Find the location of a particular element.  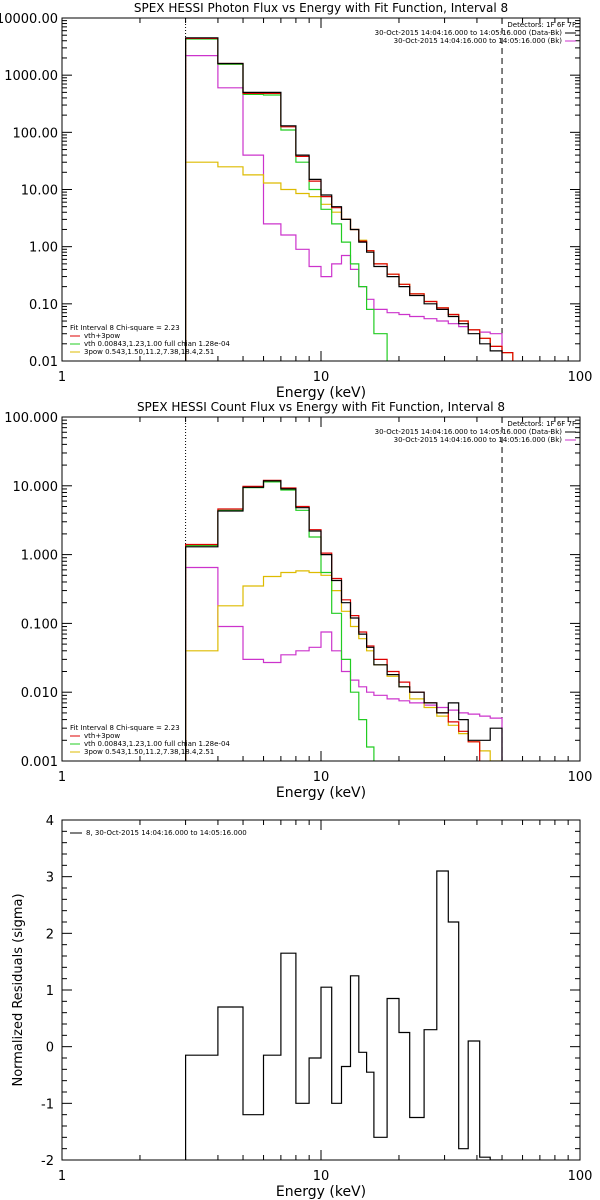

y-tick-label: 0.001 is located at coordinates (39, 762).